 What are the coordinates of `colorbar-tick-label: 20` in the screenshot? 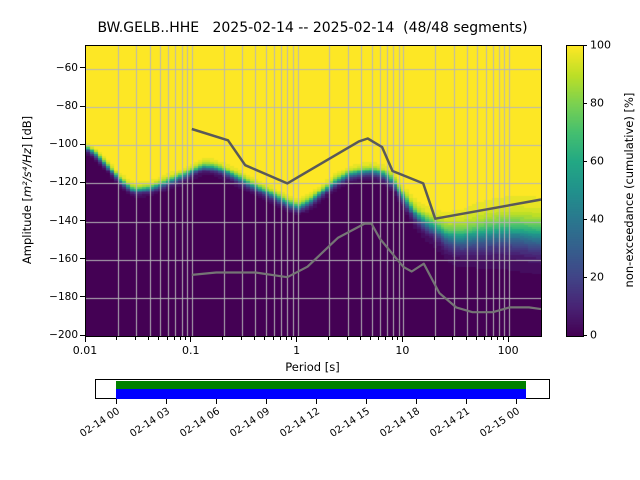 It's located at (597, 277).